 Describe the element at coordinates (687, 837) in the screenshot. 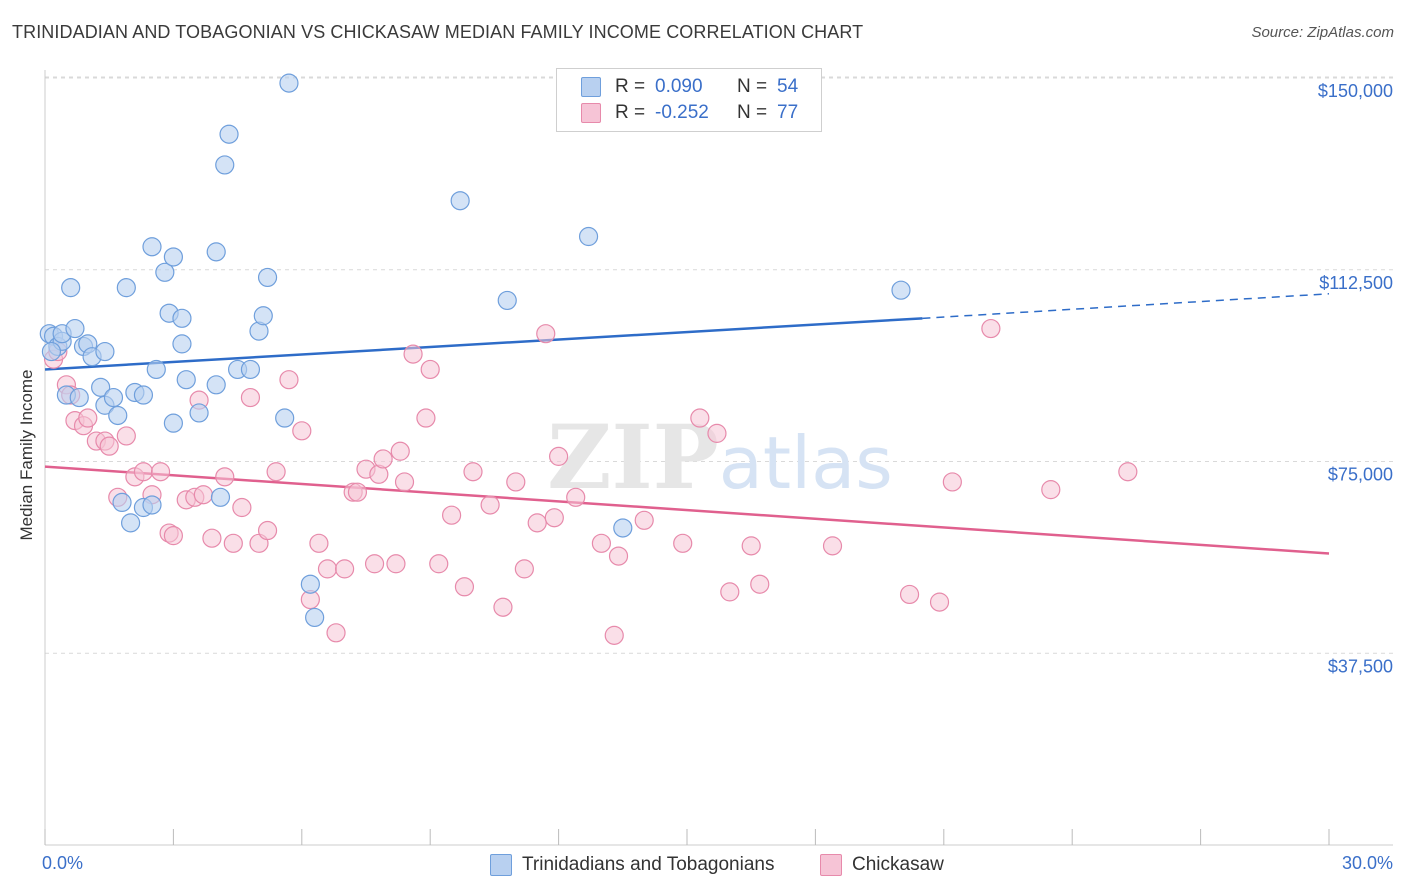

I see `x-ticks` at that location.